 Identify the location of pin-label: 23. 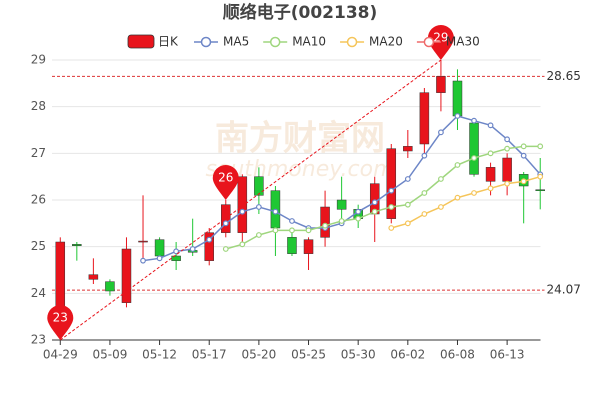
(60, 318).